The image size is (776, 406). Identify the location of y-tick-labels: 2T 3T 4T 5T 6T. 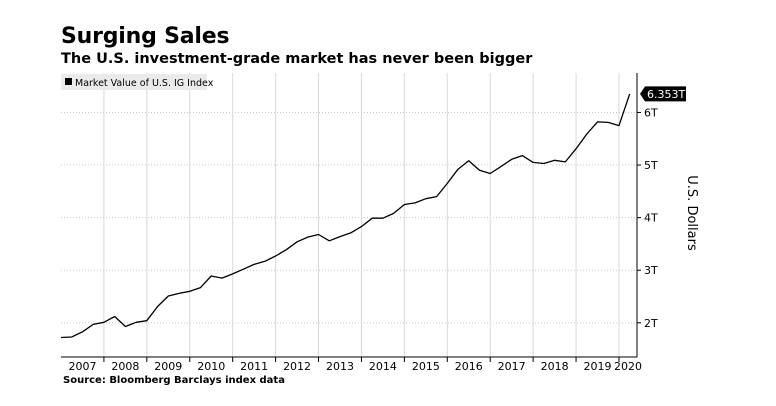
(651, 217).